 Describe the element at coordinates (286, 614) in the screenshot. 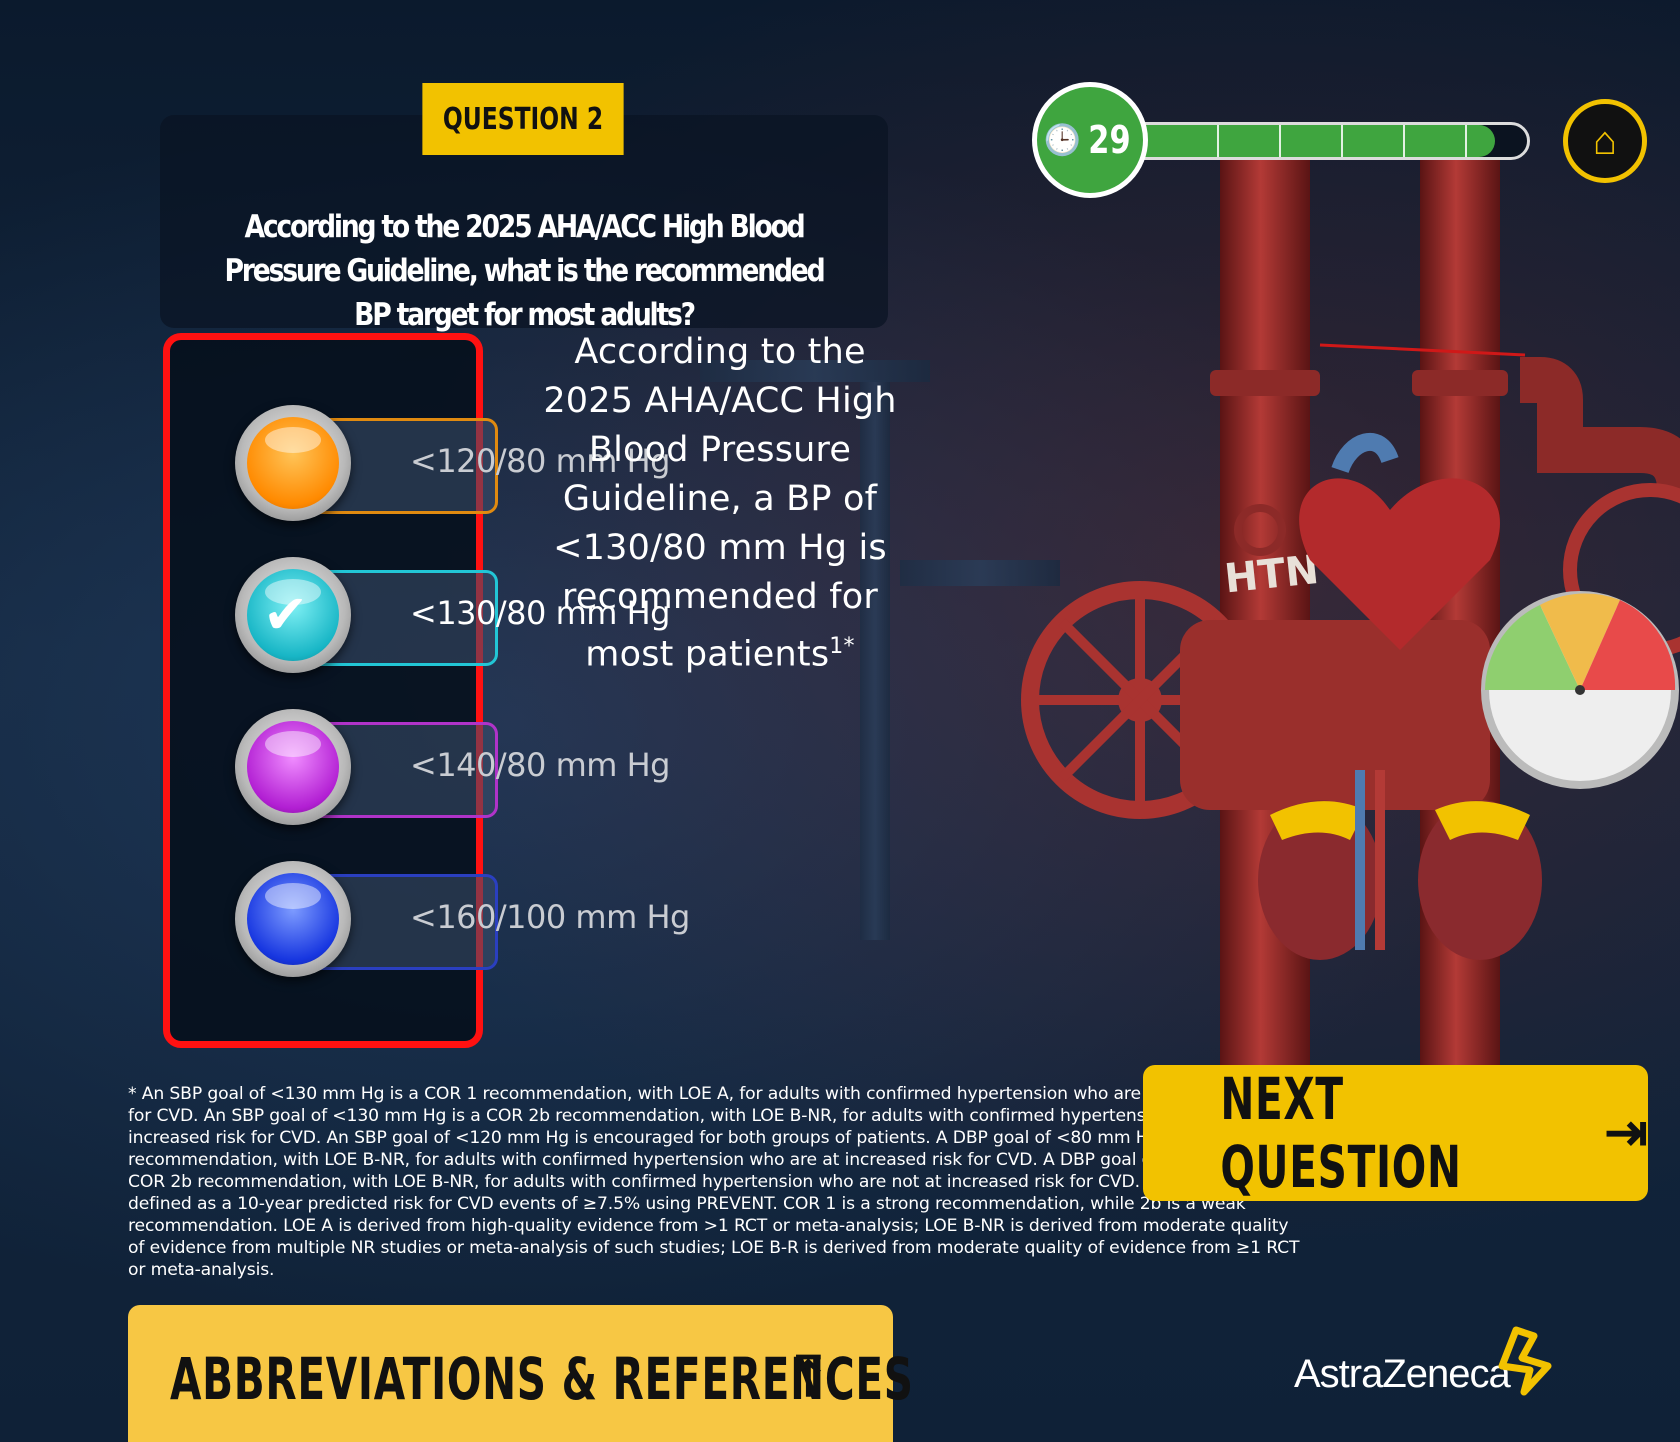

I see `checkmark-icon: ✔` at that location.